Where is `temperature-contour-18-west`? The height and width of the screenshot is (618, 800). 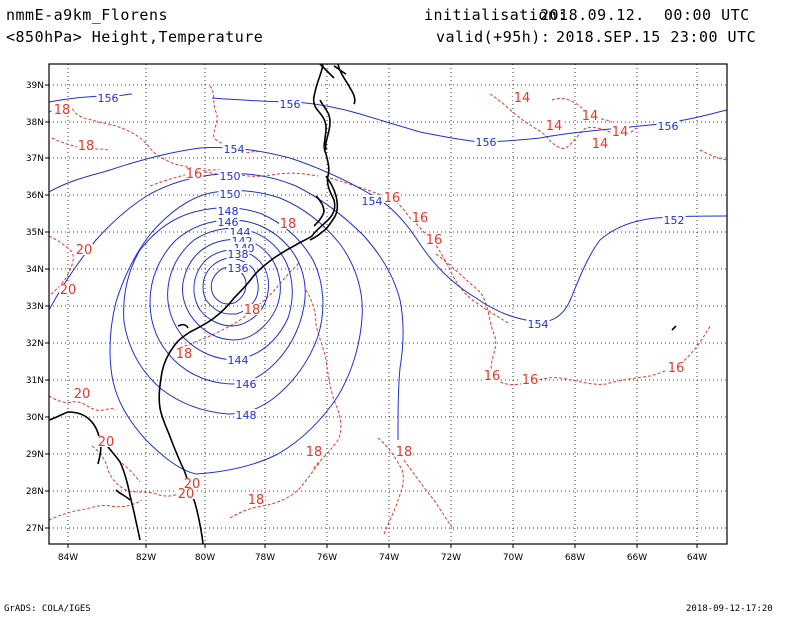
temperature-contour-18-west is located at coordinates (61, 266).